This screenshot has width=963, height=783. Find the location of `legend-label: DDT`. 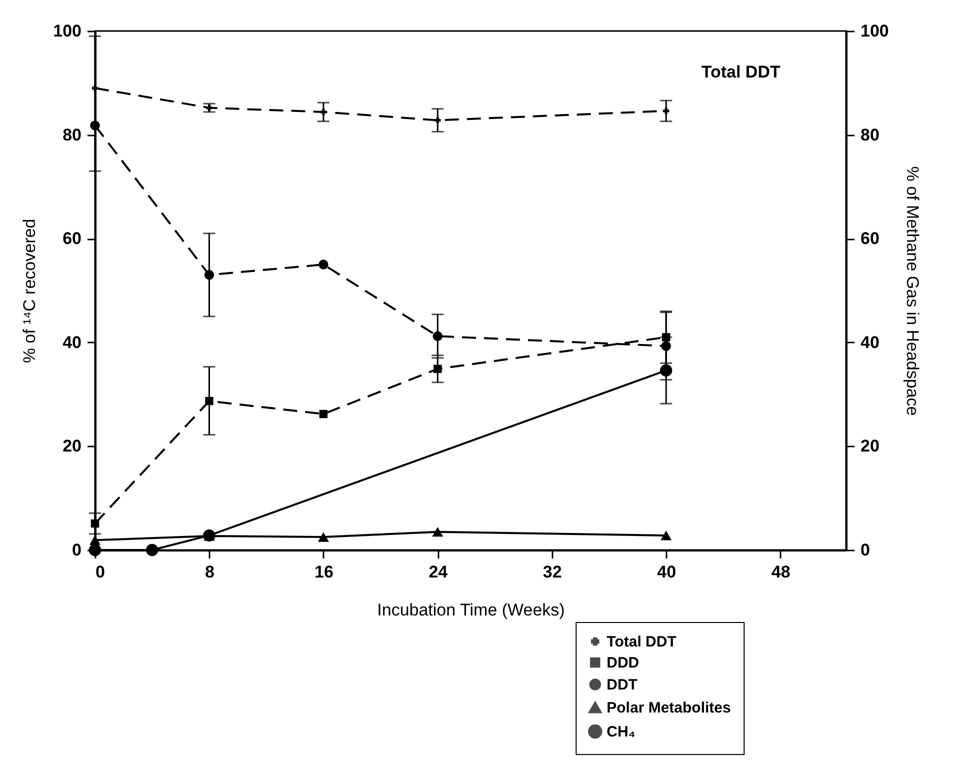

legend-label: DDT is located at coordinates (622, 685).